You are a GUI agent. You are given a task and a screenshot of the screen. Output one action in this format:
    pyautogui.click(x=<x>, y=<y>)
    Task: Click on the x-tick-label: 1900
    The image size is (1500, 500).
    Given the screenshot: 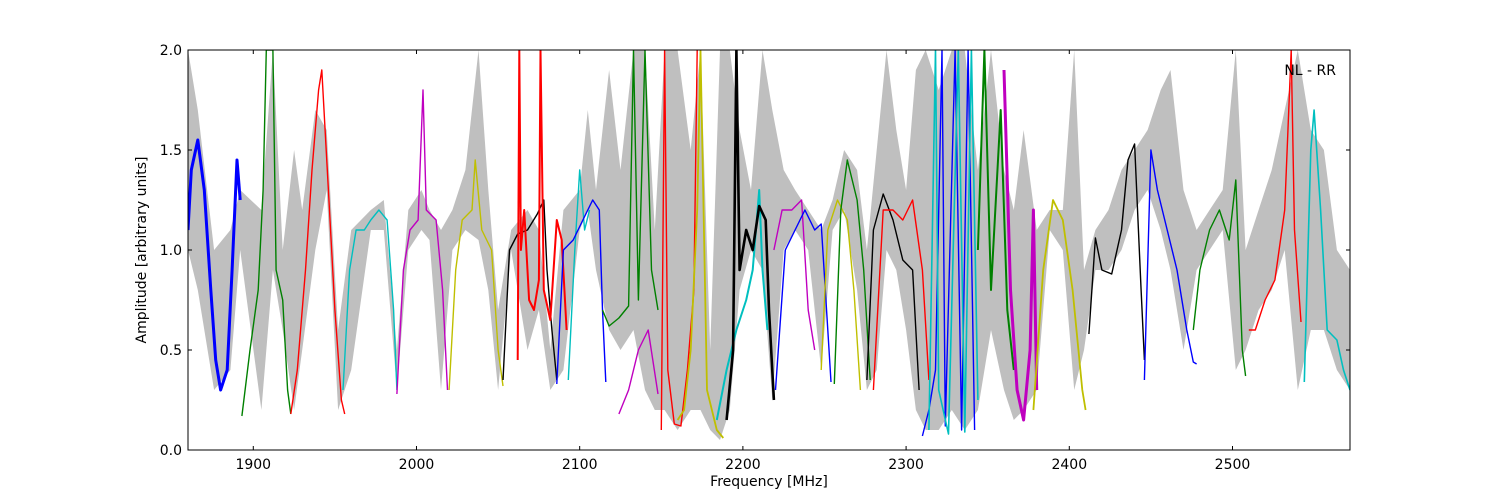 What is the action you would take?
    pyautogui.click(x=253, y=465)
    